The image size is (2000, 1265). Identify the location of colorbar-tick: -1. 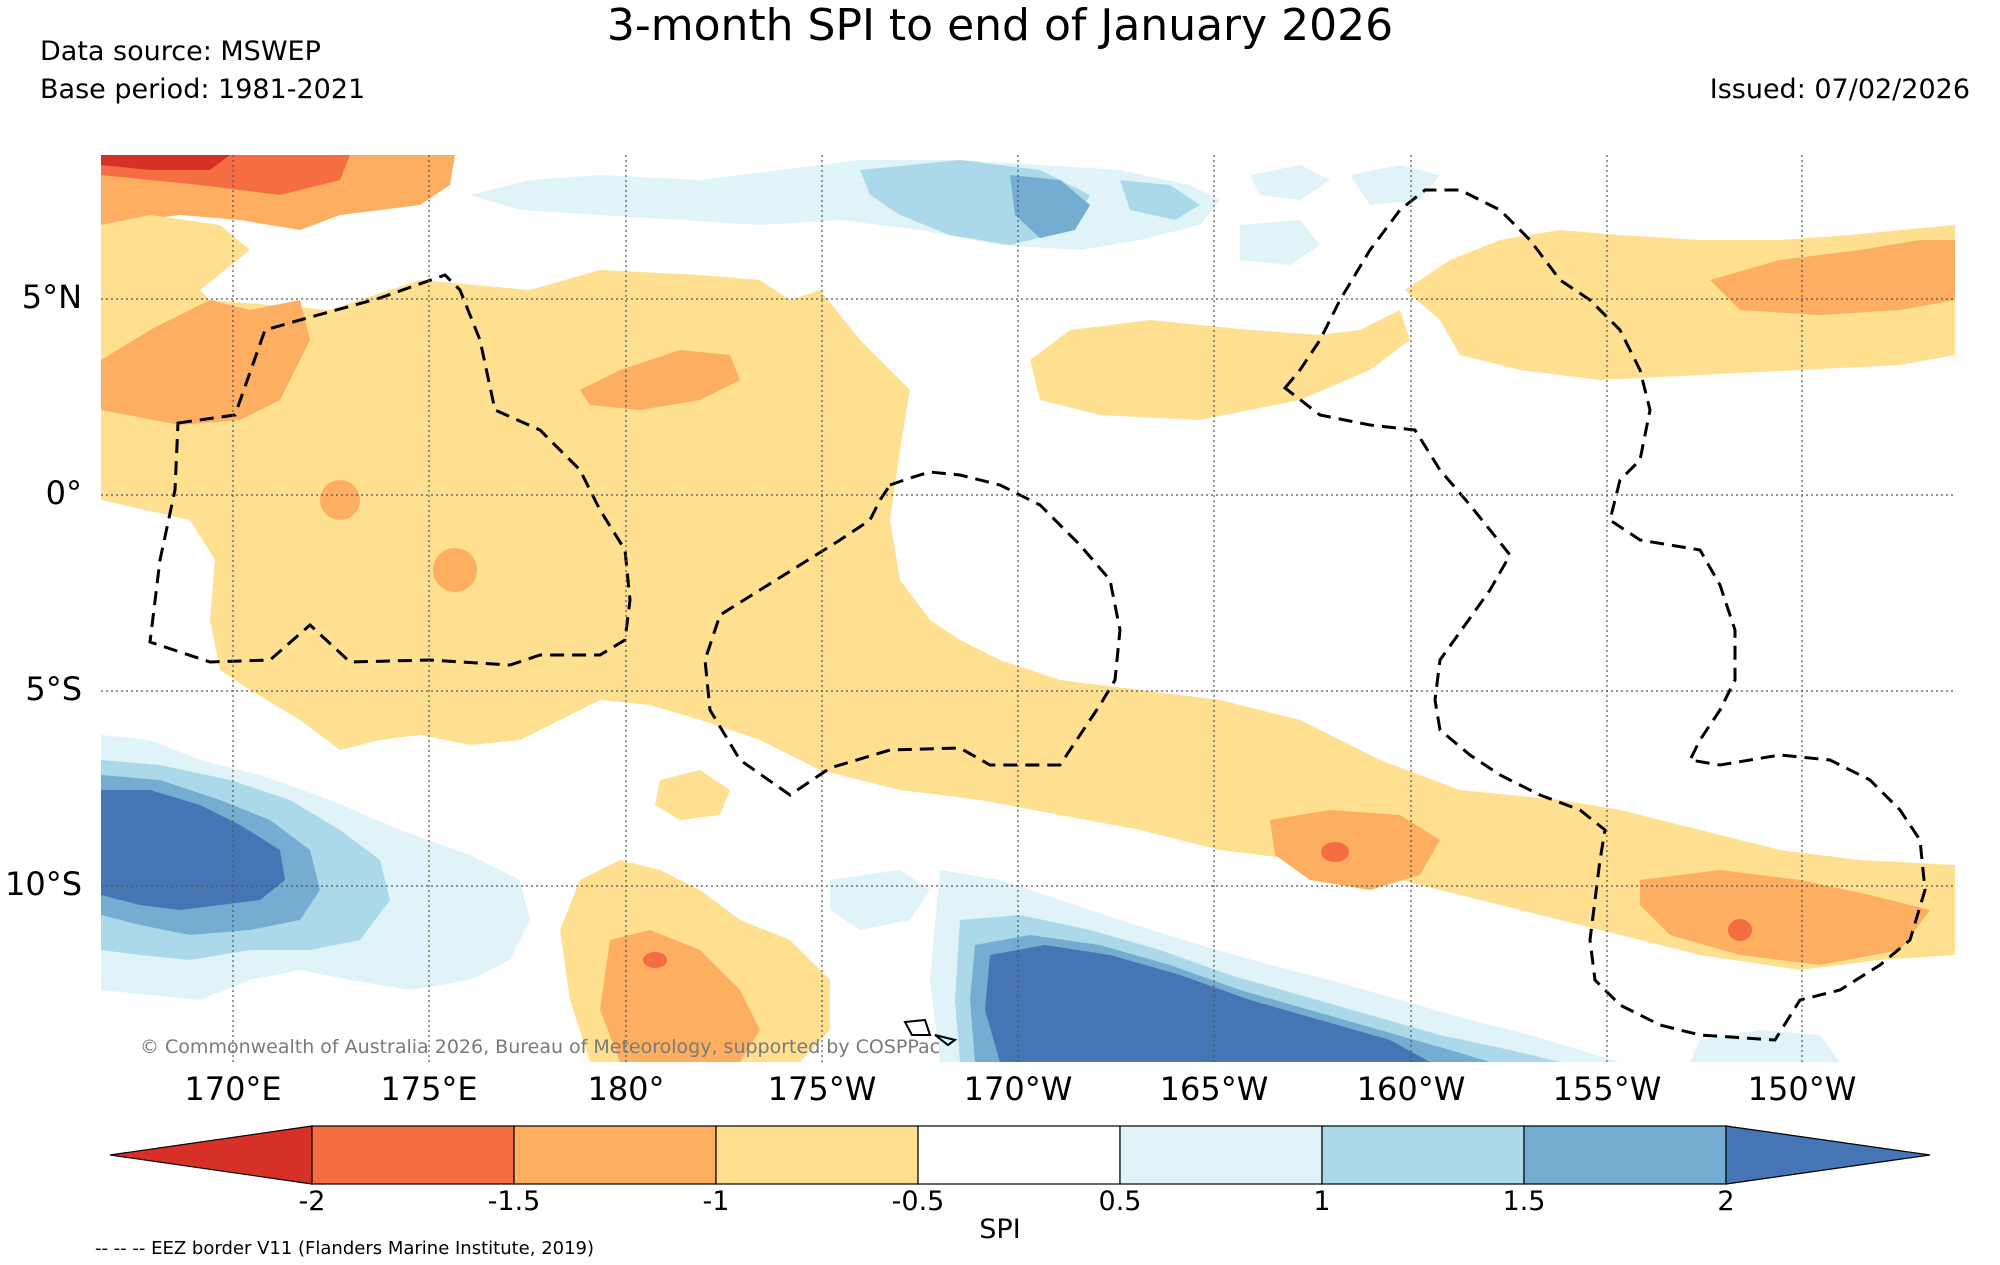
(716, 1201).